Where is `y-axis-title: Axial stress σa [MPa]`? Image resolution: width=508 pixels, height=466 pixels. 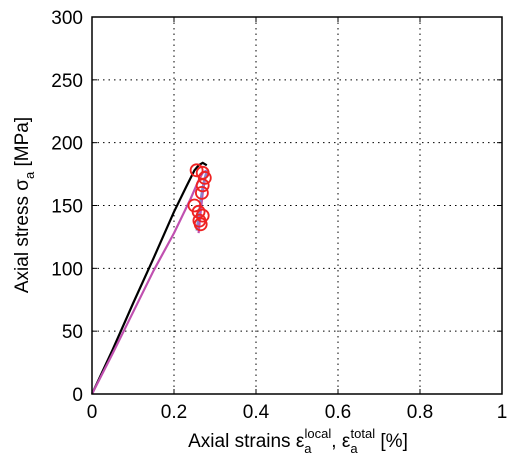
y-axis-title: Axial stress σa [MPa] is located at coordinates (24, 205).